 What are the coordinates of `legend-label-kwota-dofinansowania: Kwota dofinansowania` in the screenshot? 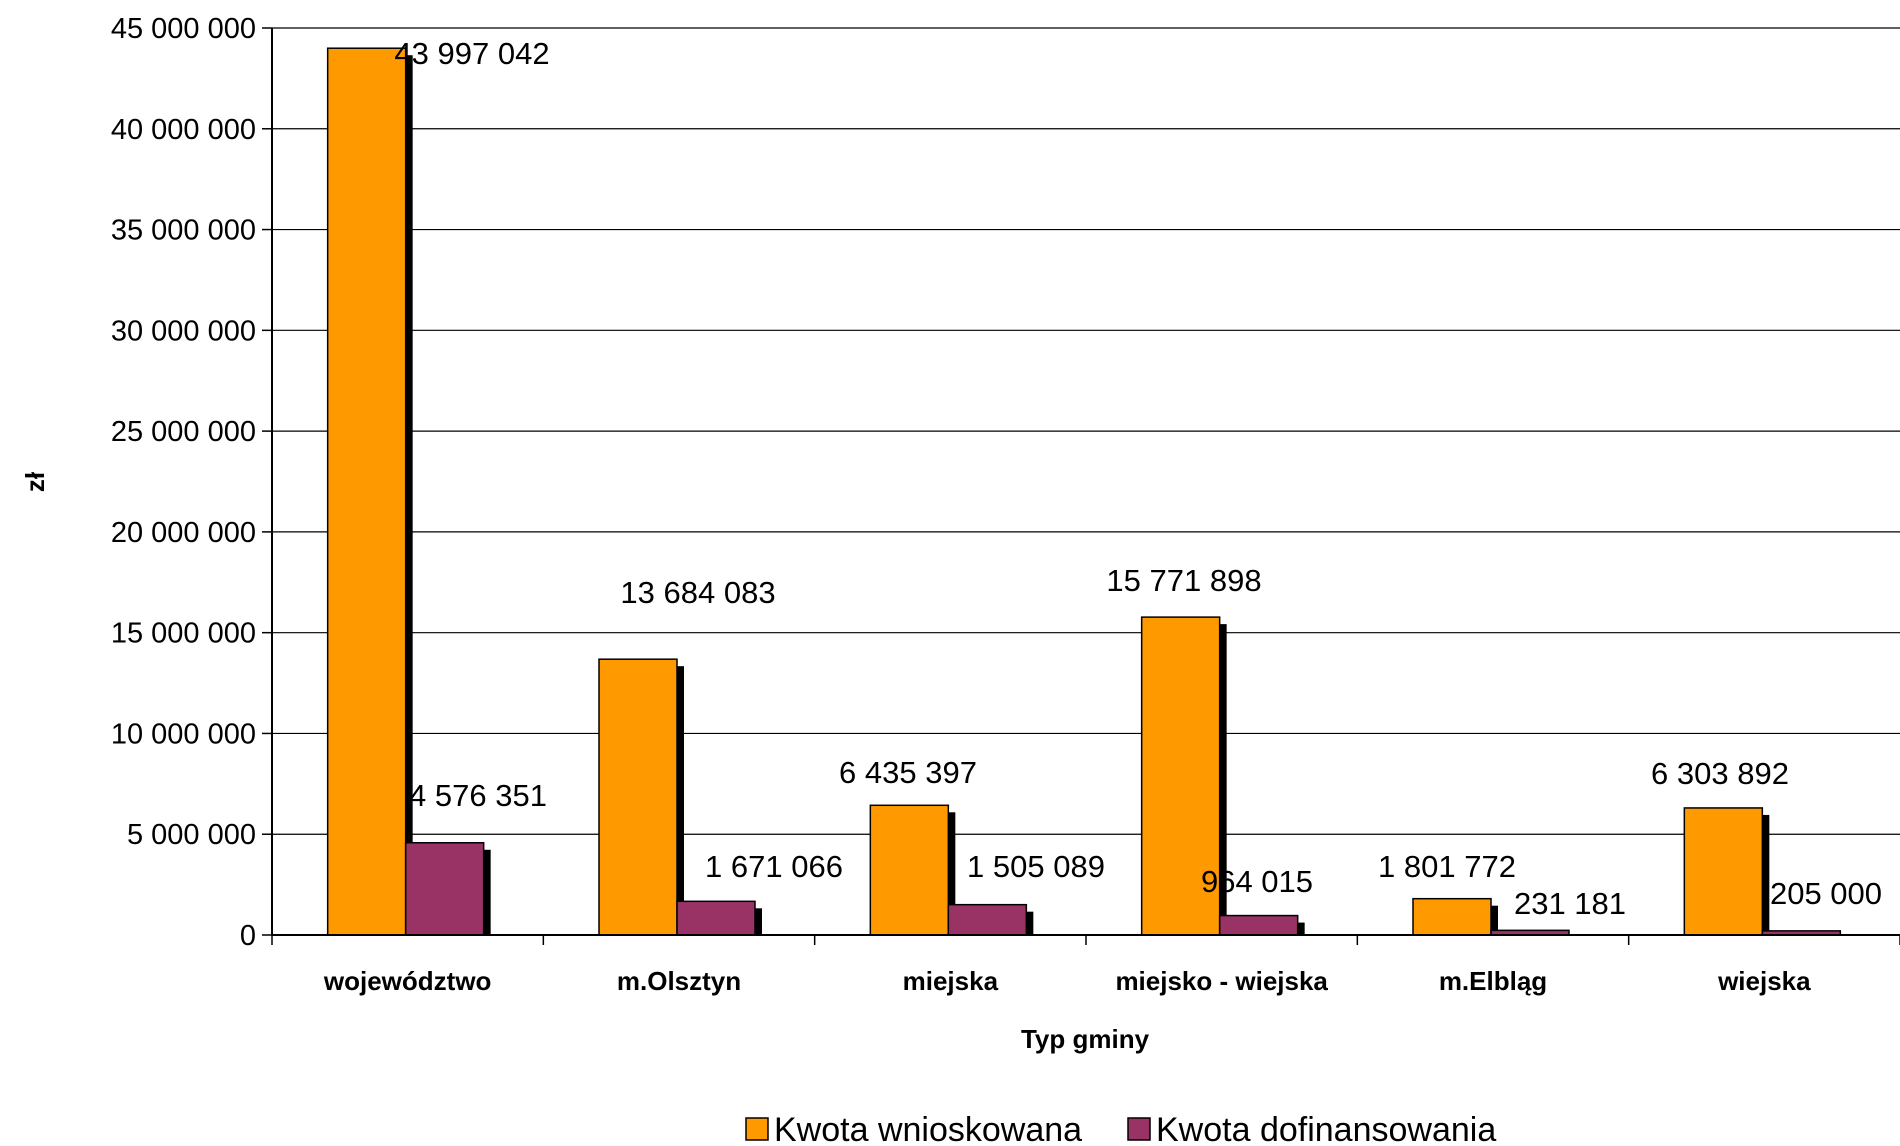 It's located at (1326, 1128).